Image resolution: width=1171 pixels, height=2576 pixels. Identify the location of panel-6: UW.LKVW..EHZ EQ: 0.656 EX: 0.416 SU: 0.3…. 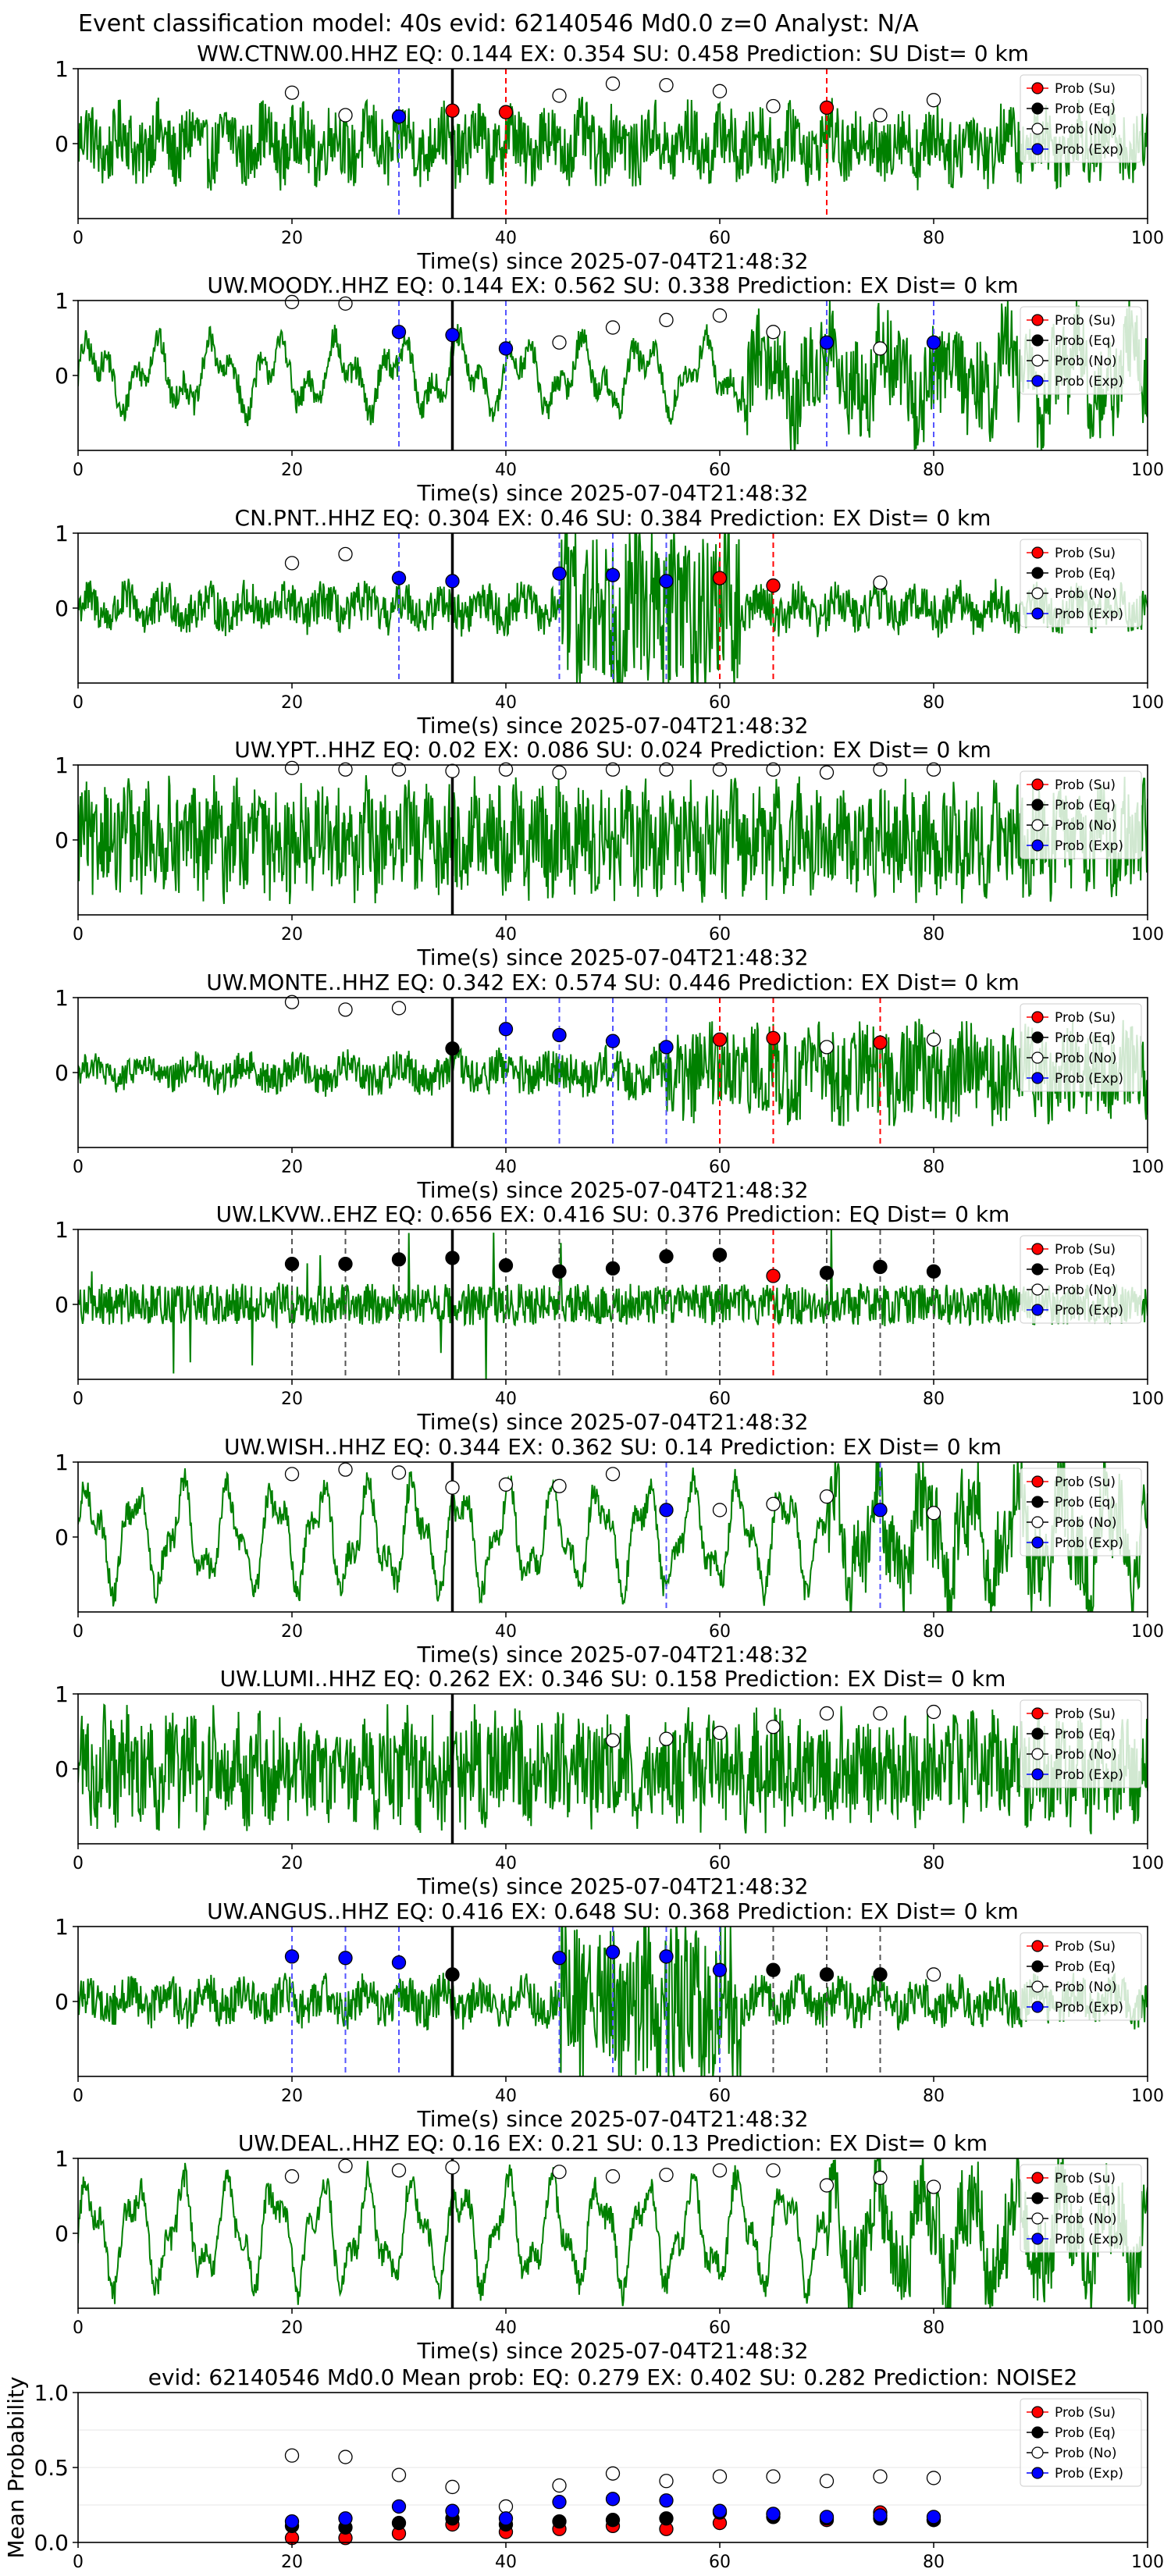
(609, 1318).